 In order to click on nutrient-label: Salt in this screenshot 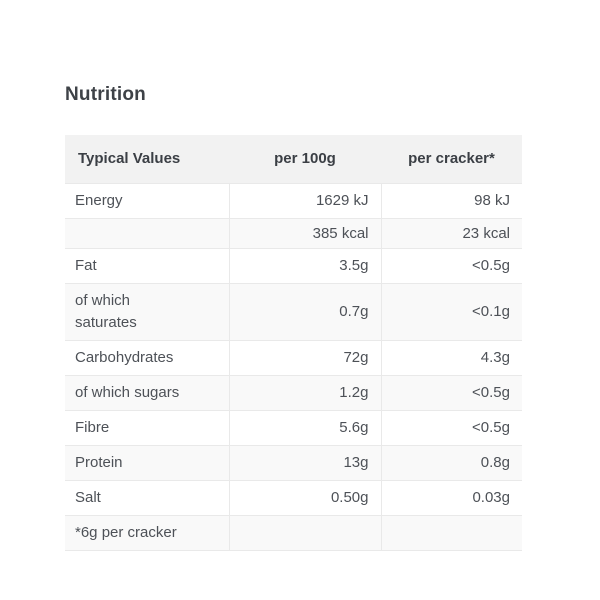, I will do `click(147, 497)`.